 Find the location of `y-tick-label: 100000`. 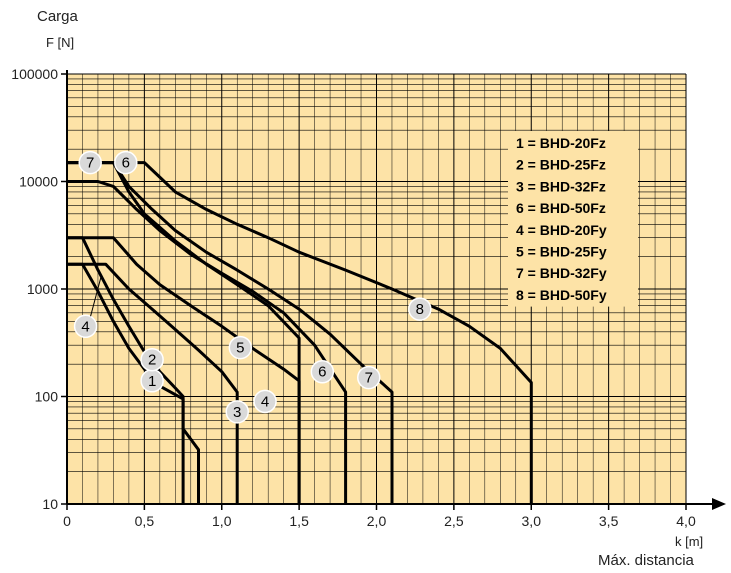

y-tick-label: 100000 is located at coordinates (34, 74).